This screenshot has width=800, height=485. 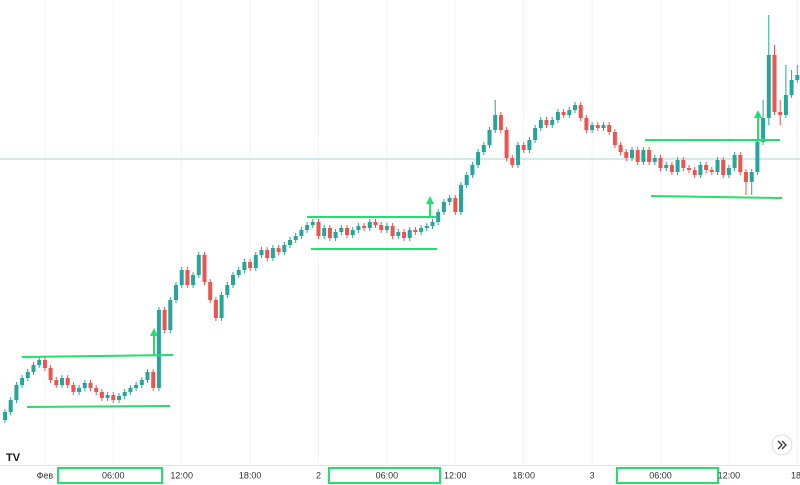 I want to click on logo-text: TV, so click(x=13, y=458).